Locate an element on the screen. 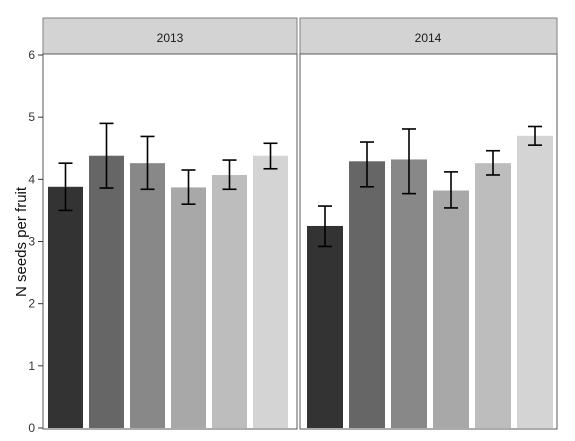  y-tick-label: 3 is located at coordinates (31, 242).